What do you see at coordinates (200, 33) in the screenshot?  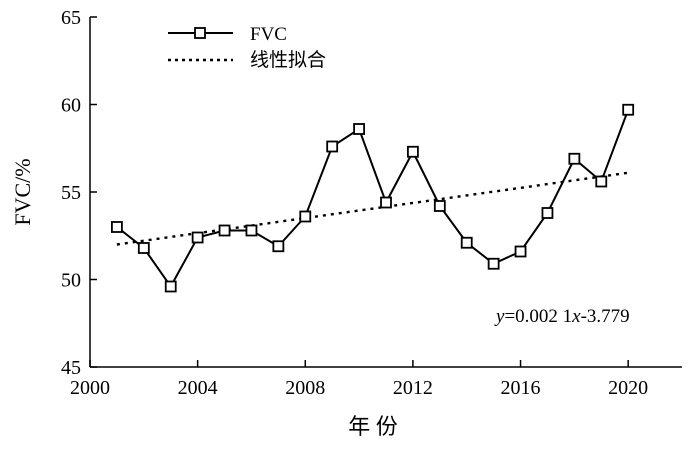 I see `legend-fvc-marker` at bounding box center [200, 33].